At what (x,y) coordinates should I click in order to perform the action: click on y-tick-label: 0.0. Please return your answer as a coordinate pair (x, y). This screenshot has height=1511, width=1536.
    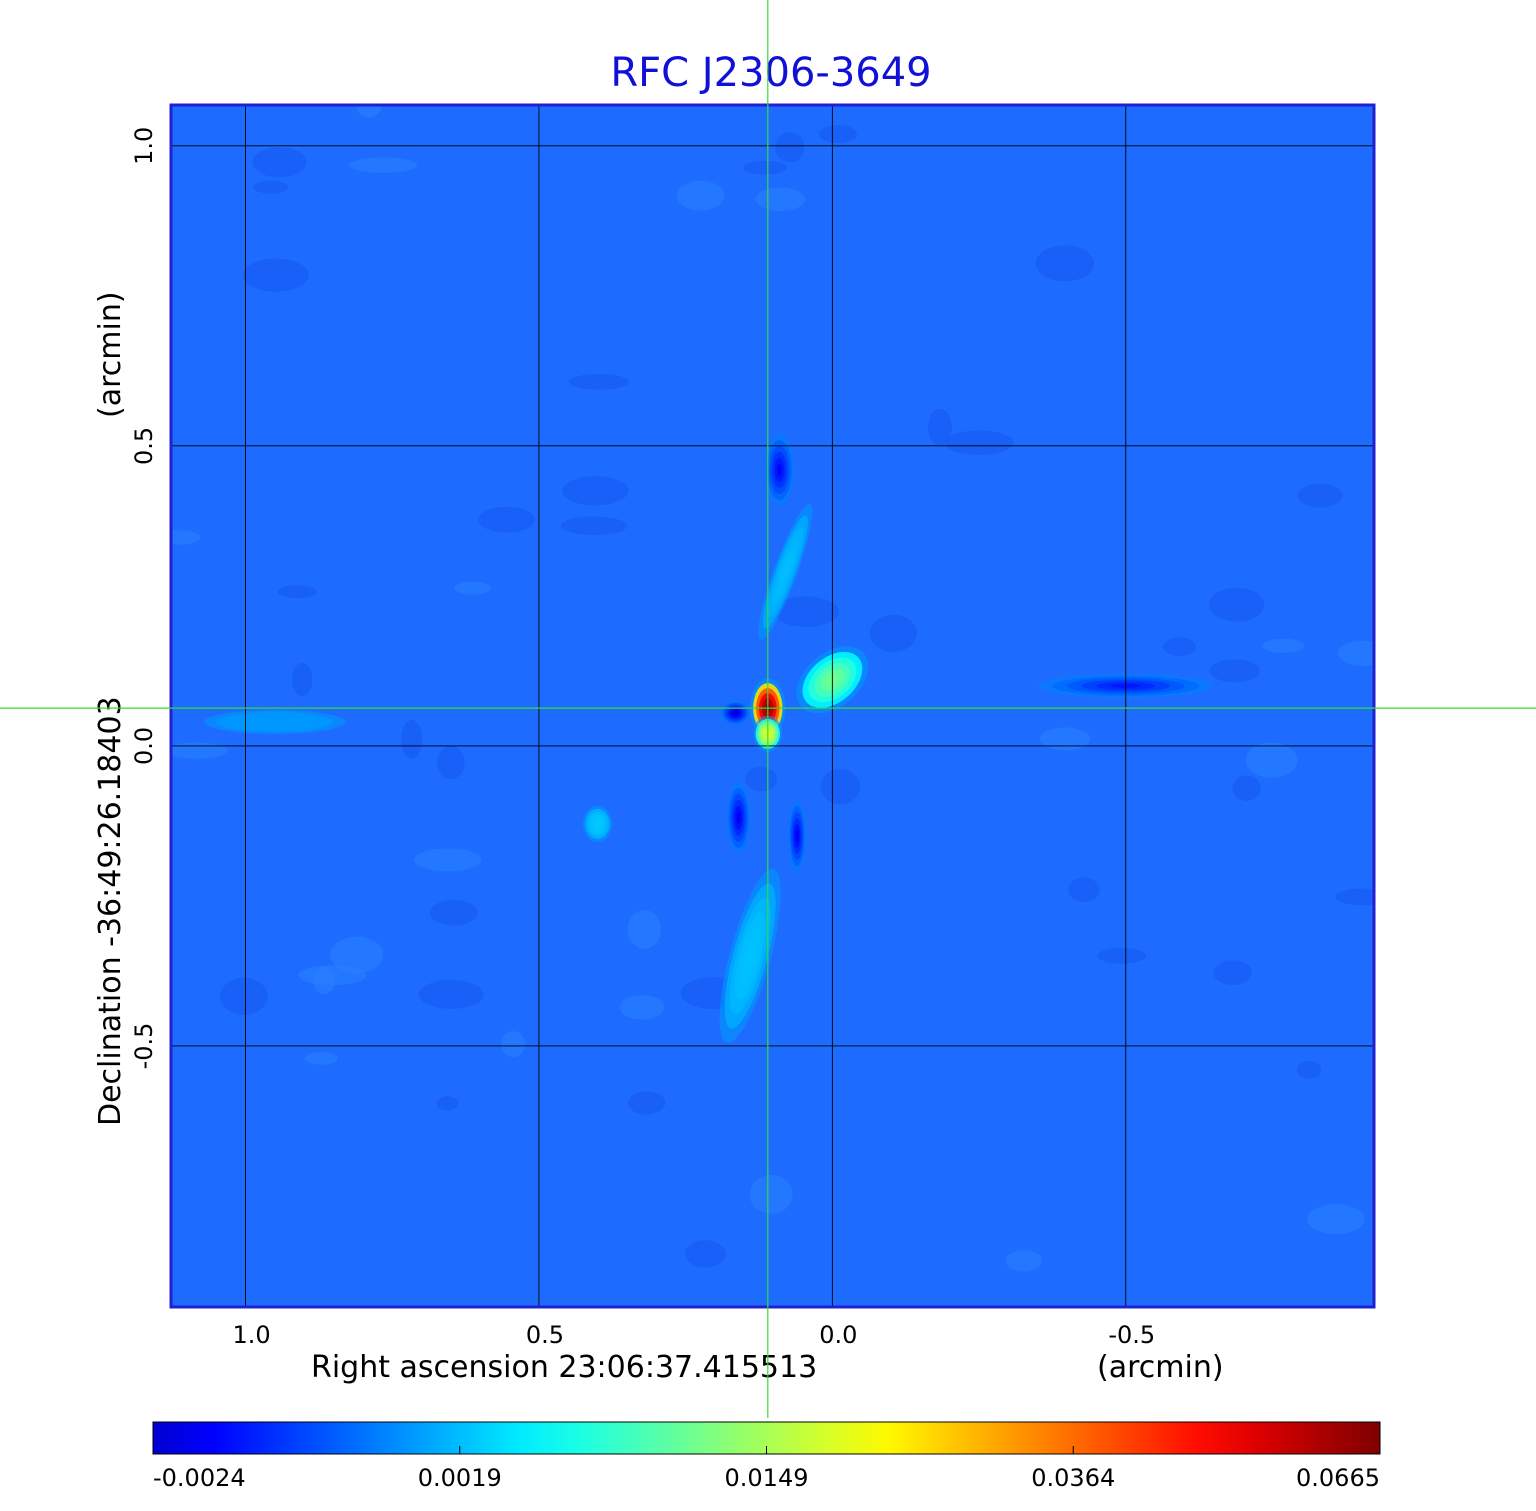
    Looking at the image, I should click on (144, 746).